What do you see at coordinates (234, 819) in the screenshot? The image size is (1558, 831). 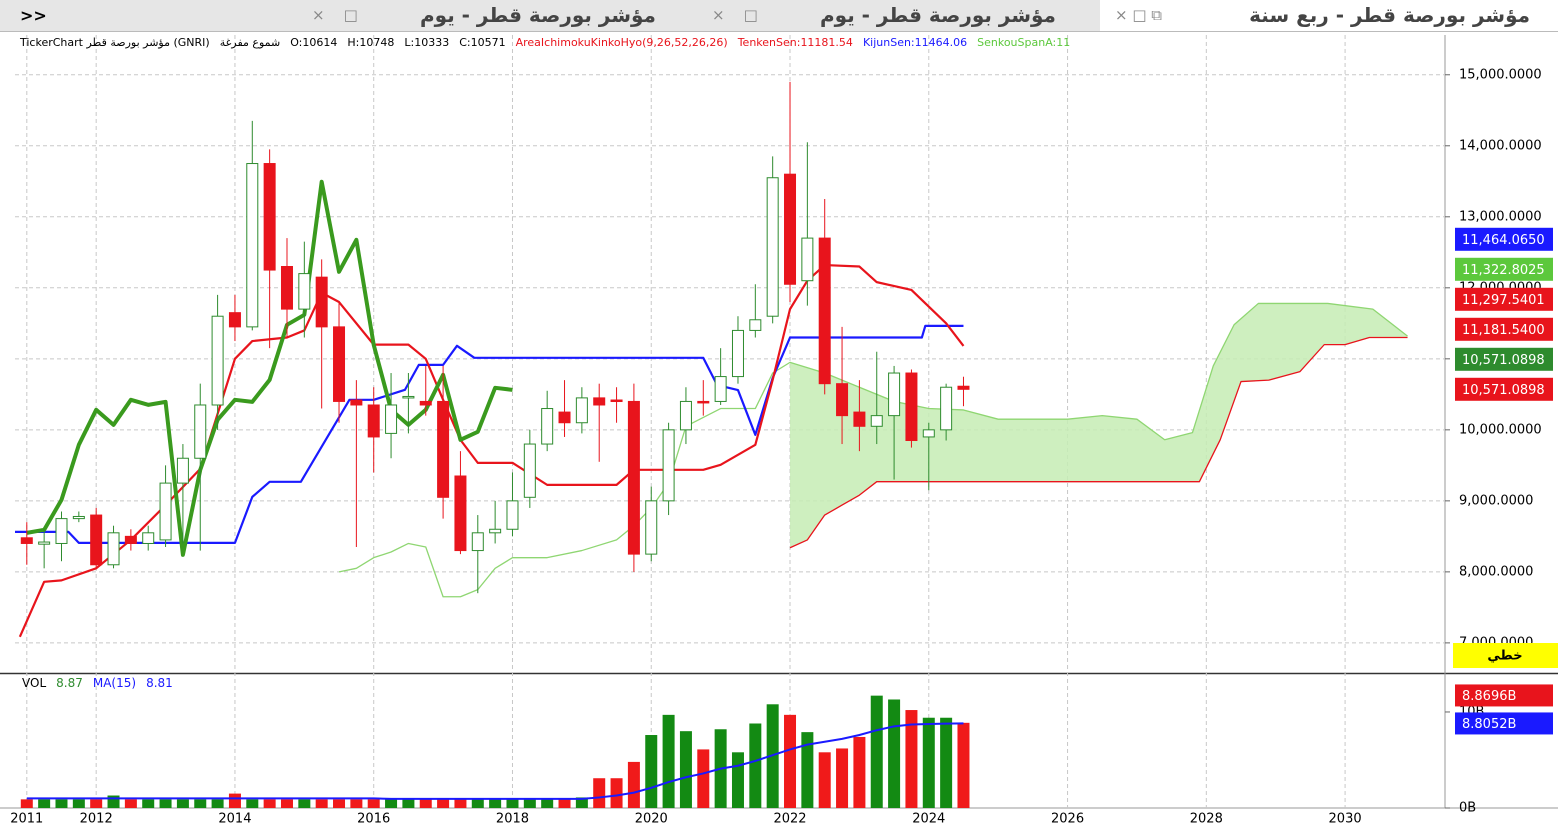 I see `x-tick-label: 2014` at bounding box center [234, 819].